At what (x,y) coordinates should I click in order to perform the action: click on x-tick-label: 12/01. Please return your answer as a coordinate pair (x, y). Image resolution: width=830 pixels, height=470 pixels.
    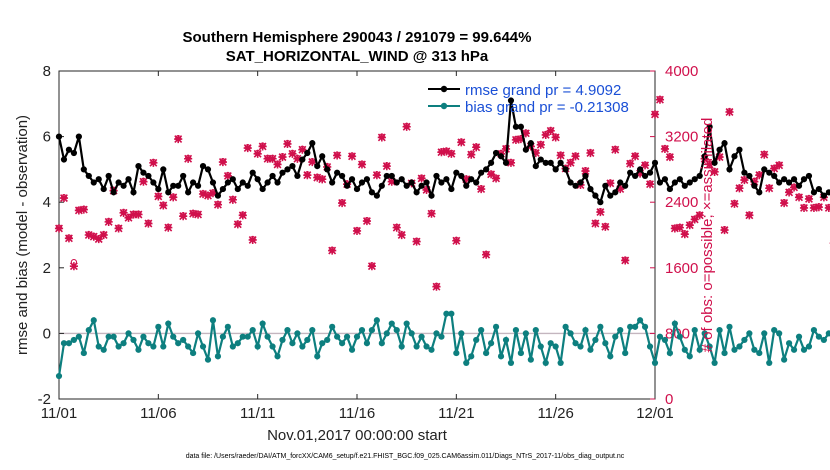
    Looking at the image, I should click on (655, 413).